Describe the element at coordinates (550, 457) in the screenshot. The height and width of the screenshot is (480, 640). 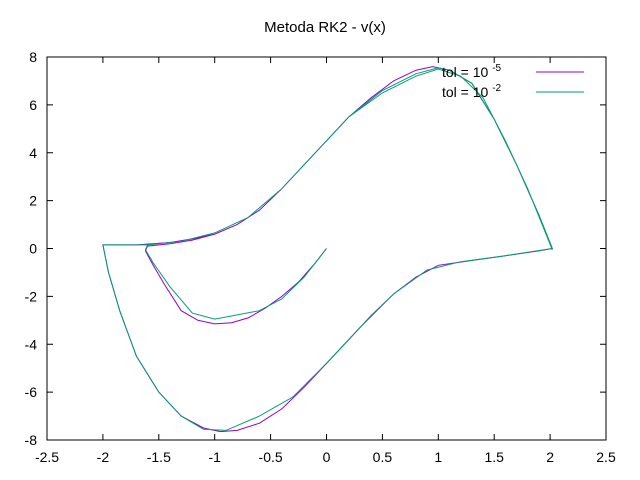
I see `x-tick-label: 2` at that location.